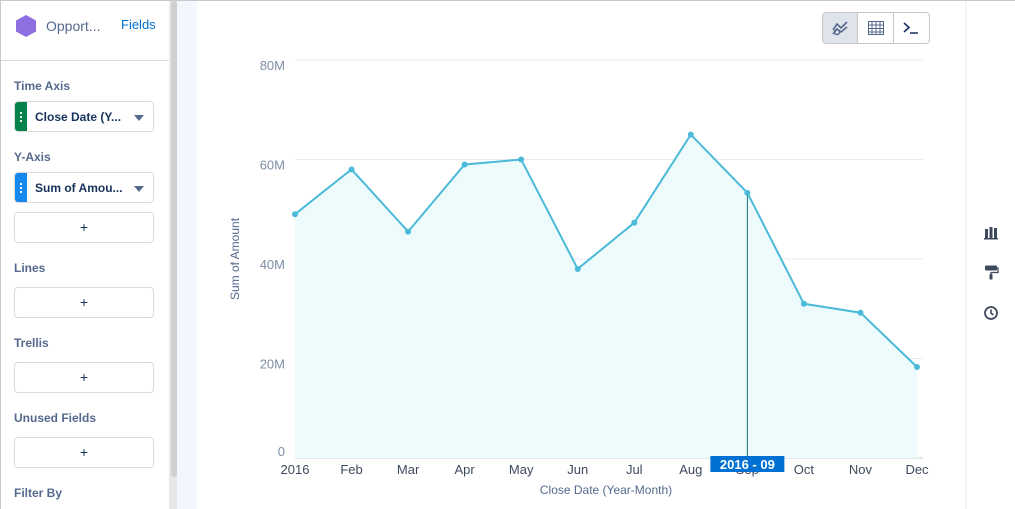 The image size is (1015, 509). What do you see at coordinates (84, 227) in the screenshot?
I see `add-measure-button: +` at bounding box center [84, 227].